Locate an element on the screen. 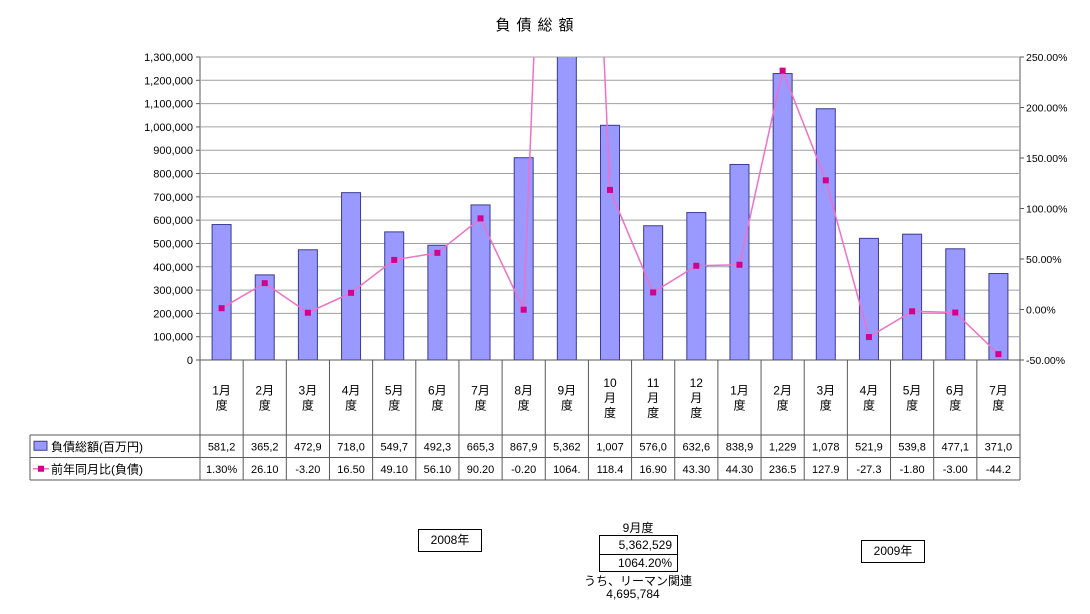 This screenshot has width=1090, height=614. table-cell-value: 867,9 is located at coordinates (524, 447).